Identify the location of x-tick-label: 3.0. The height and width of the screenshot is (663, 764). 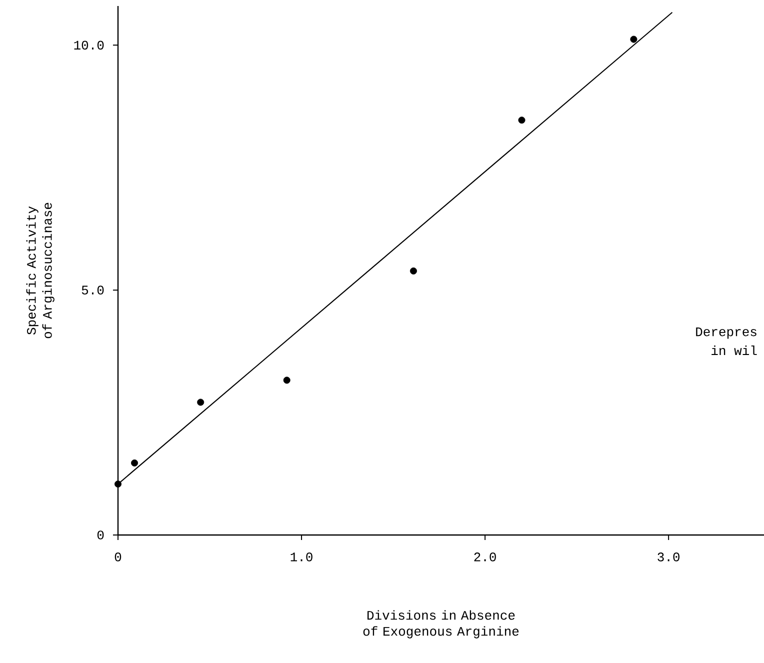
(669, 557).